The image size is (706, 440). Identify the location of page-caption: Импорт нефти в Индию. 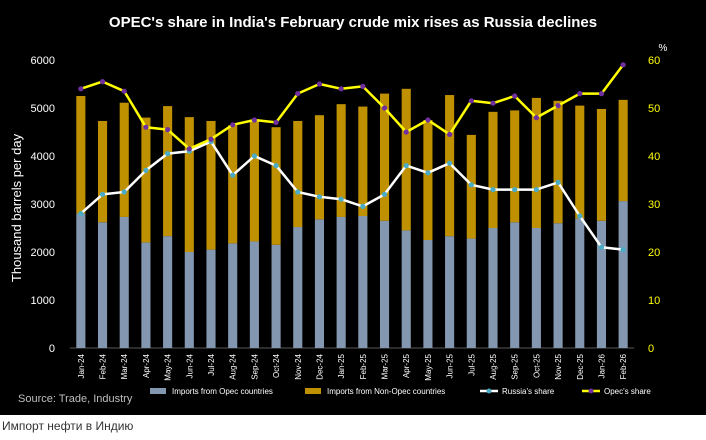
(68, 426).